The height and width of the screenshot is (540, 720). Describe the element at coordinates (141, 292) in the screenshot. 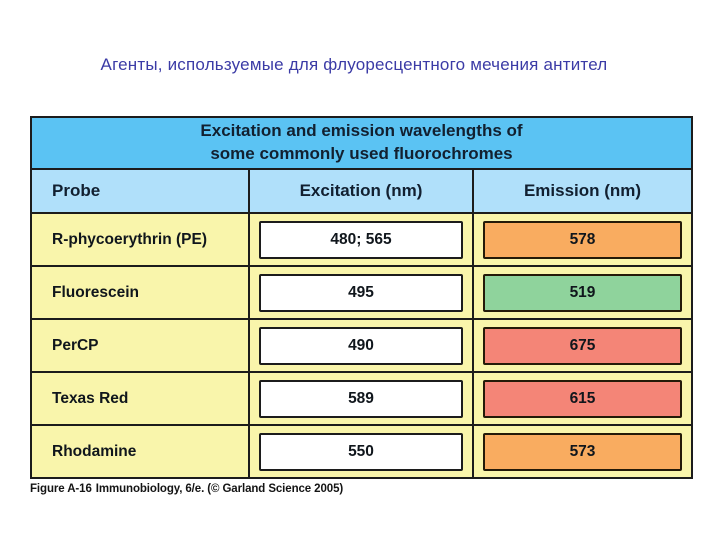

I see `probe-name: Fluorescein` at that location.